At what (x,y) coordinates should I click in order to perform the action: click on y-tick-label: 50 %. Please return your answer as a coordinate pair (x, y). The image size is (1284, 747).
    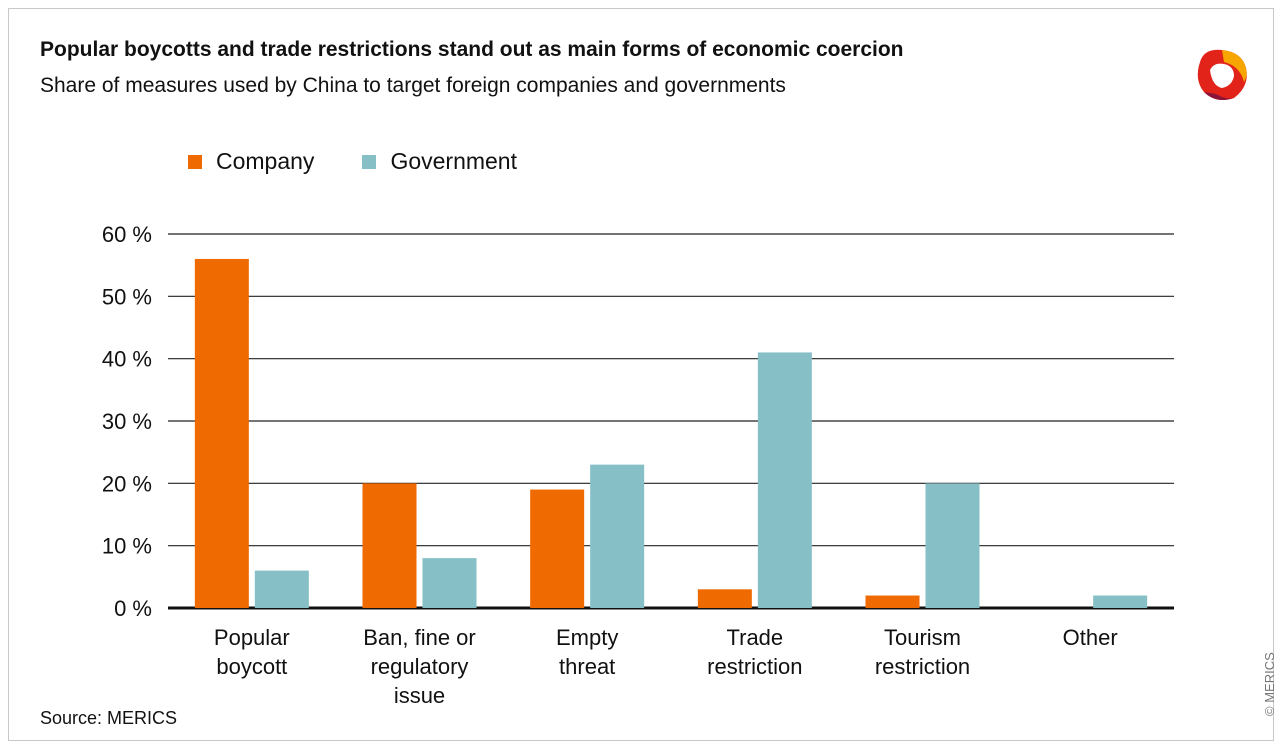
    Looking at the image, I should click on (127, 296).